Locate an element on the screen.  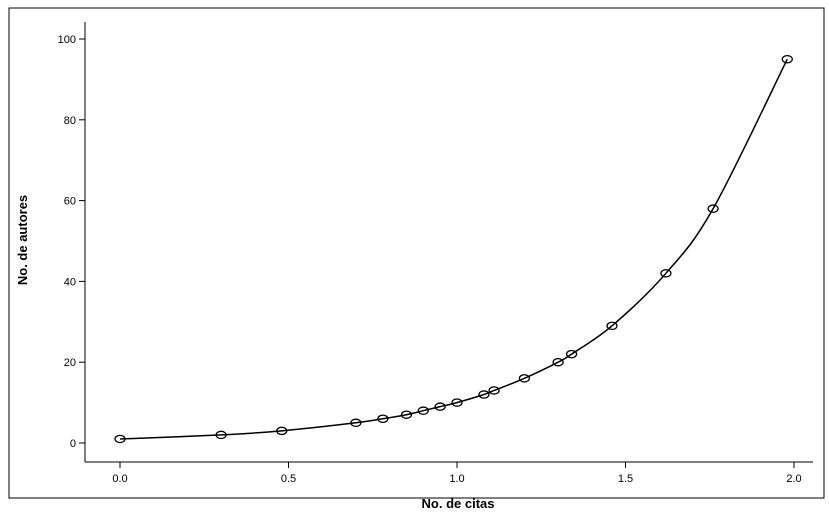
x-tick-label: 2.0 is located at coordinates (793, 479).